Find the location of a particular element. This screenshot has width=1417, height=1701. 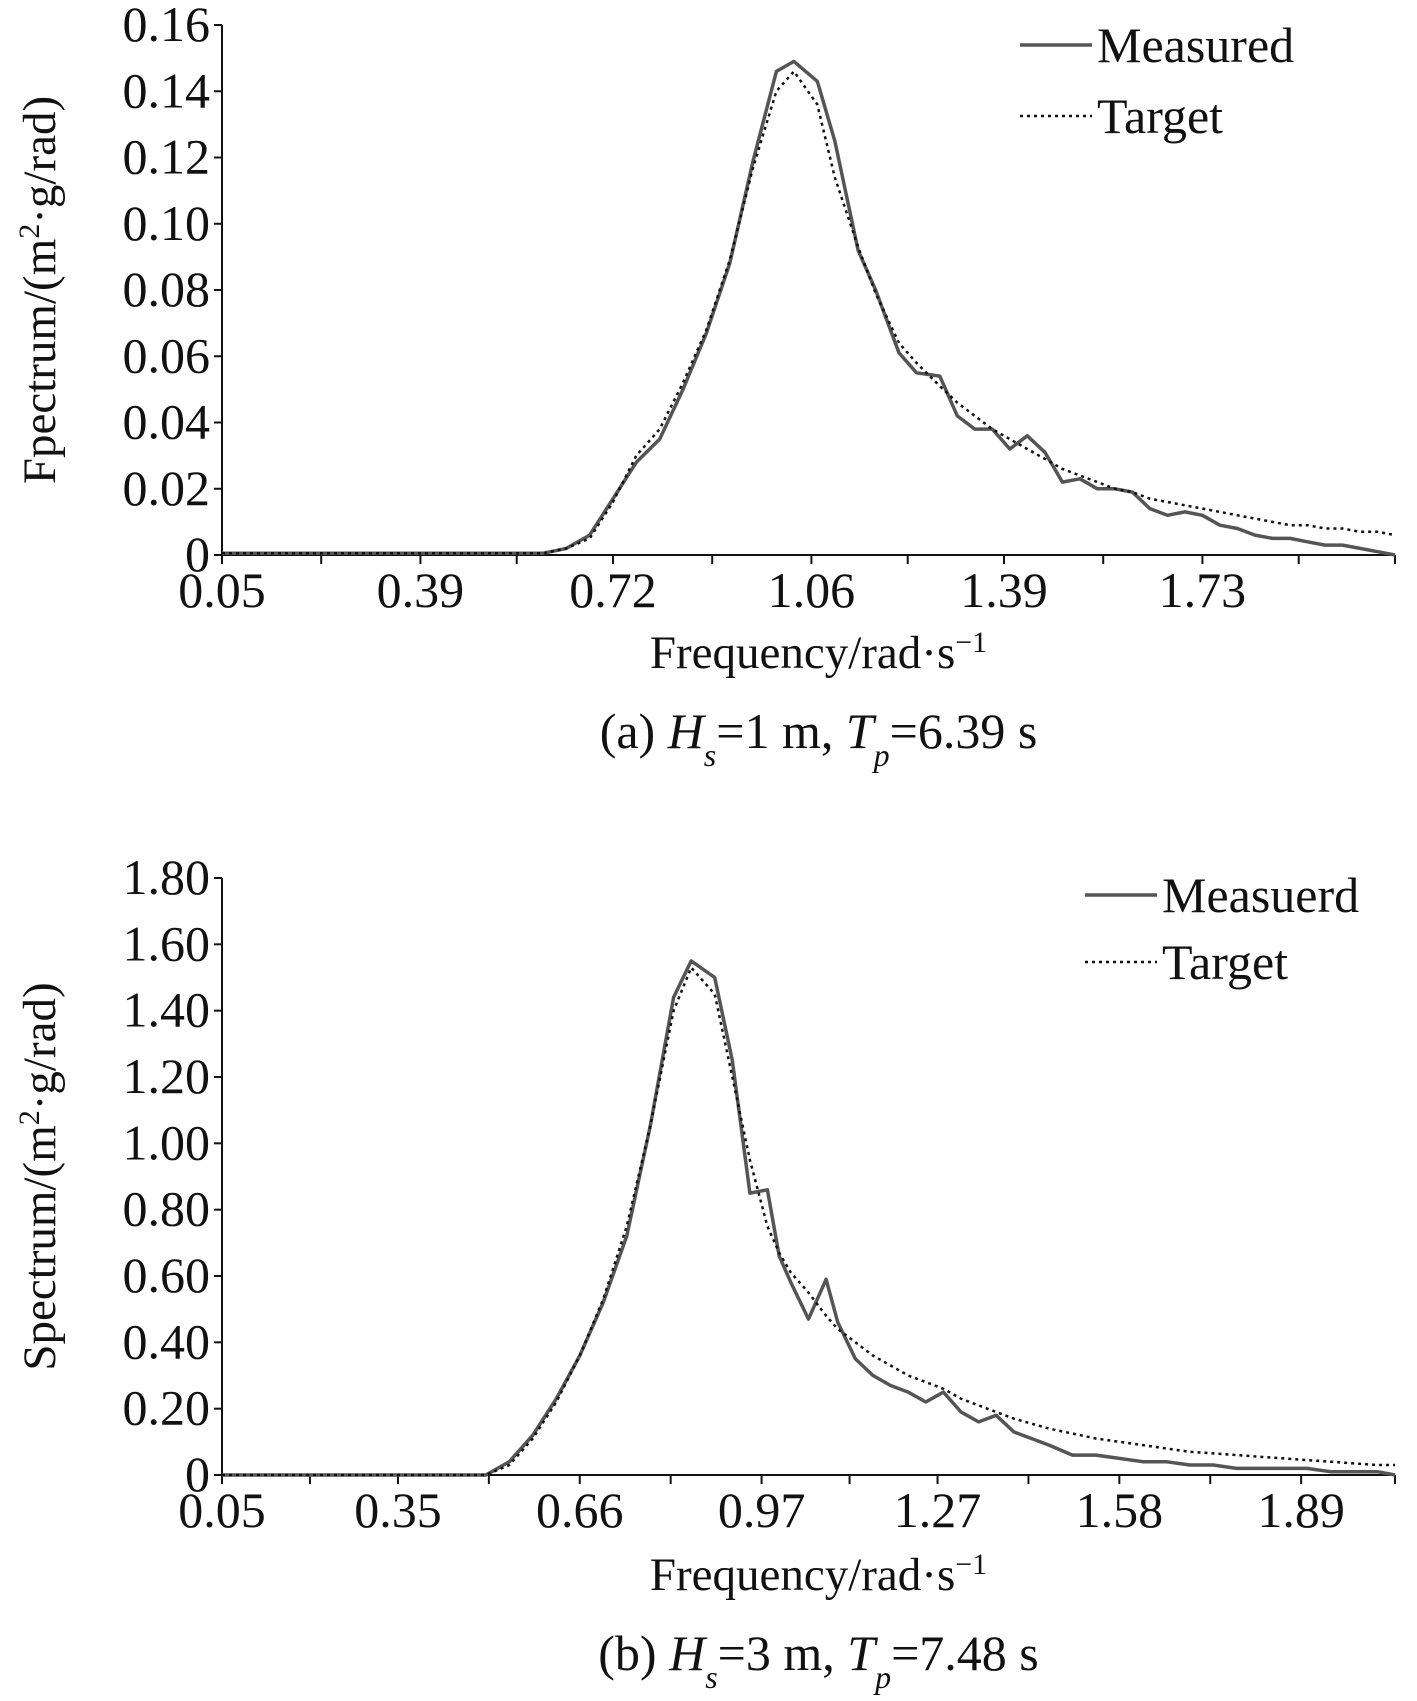

y-tick-label: 0.10 is located at coordinates (167, 223).